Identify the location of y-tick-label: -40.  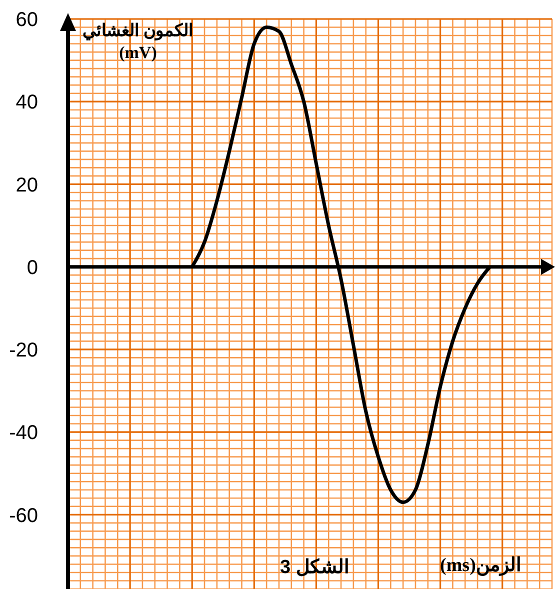
(23, 433).